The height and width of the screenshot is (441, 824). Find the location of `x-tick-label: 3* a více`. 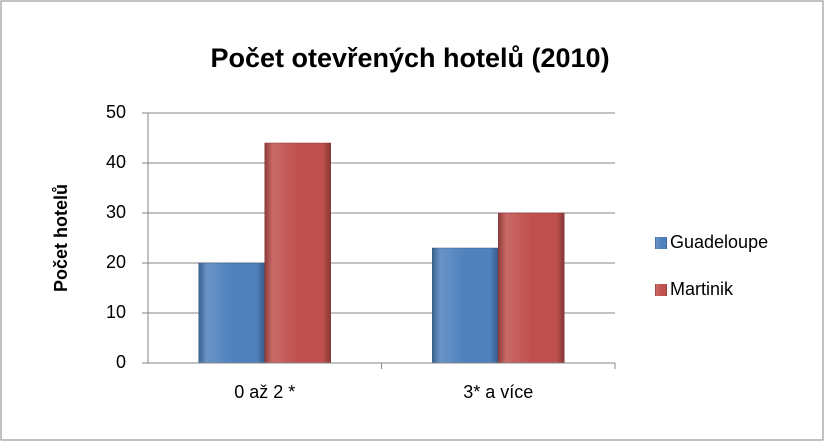

x-tick-label: 3* a více is located at coordinates (498, 392).